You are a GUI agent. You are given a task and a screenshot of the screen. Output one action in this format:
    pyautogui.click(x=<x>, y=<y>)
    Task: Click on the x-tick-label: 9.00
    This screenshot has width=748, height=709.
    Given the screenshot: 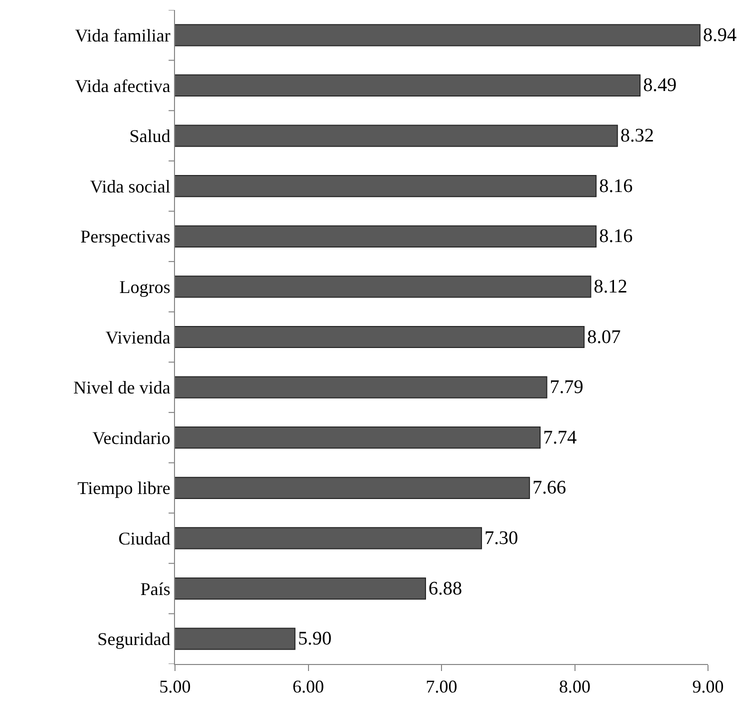 What is the action you would take?
    pyautogui.click(x=708, y=686)
    